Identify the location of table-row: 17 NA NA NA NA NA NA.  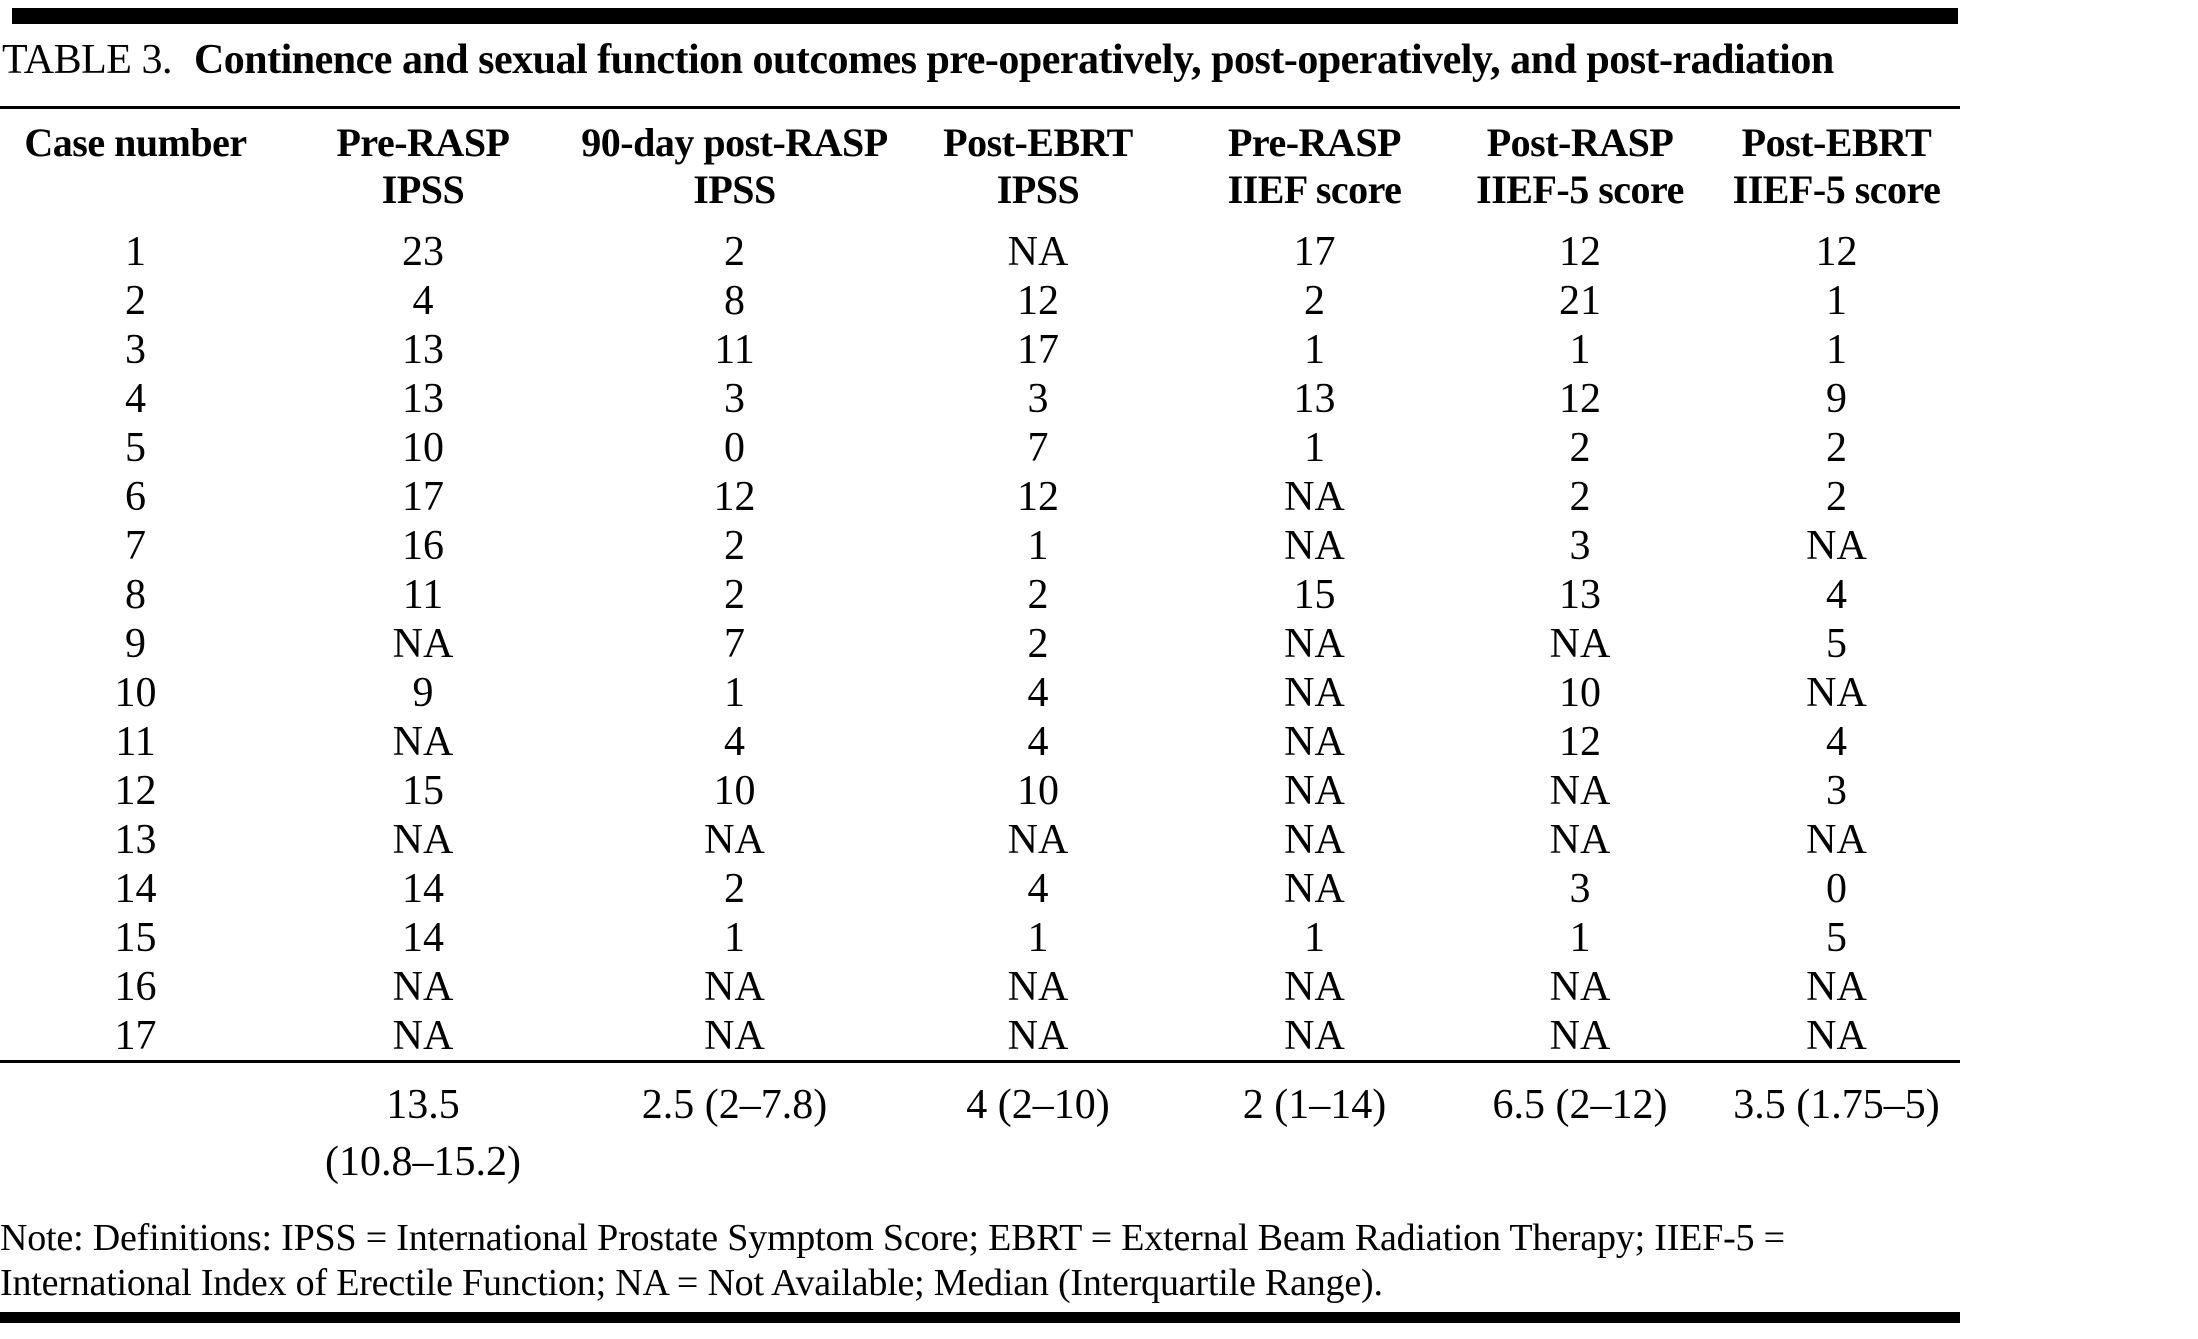
(980, 1036).